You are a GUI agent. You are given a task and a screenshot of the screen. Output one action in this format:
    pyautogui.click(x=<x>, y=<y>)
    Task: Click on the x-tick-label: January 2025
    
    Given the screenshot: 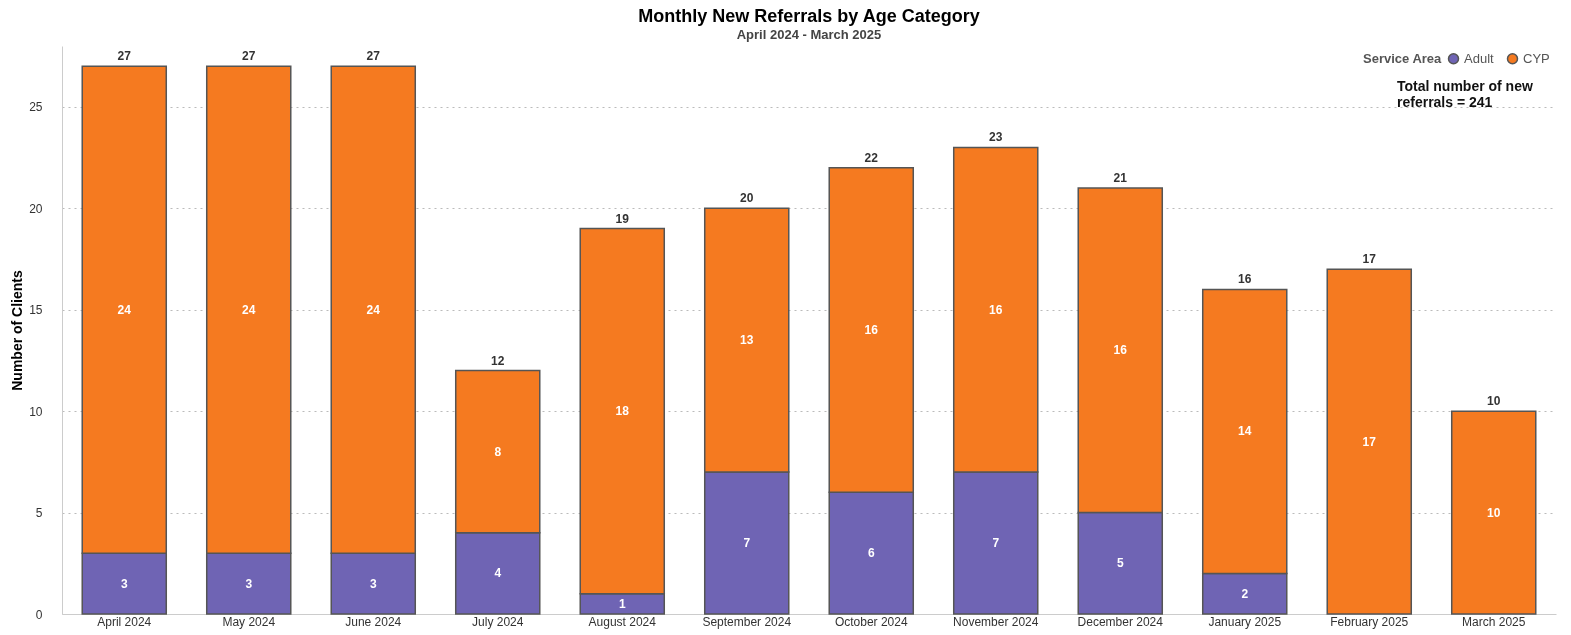 What is the action you would take?
    pyautogui.click(x=1245, y=621)
    